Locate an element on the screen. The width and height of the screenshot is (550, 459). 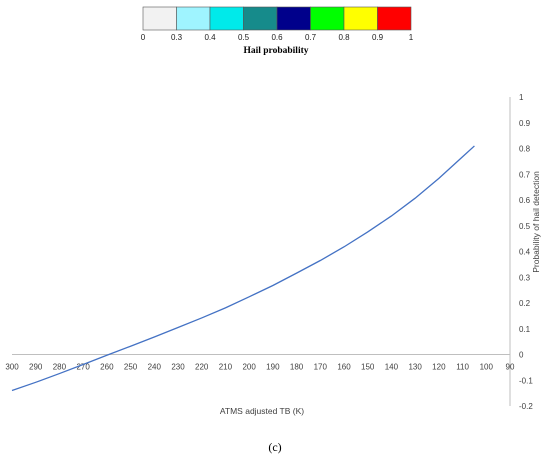
y-tick-label: 0.1 is located at coordinates (525, 329).